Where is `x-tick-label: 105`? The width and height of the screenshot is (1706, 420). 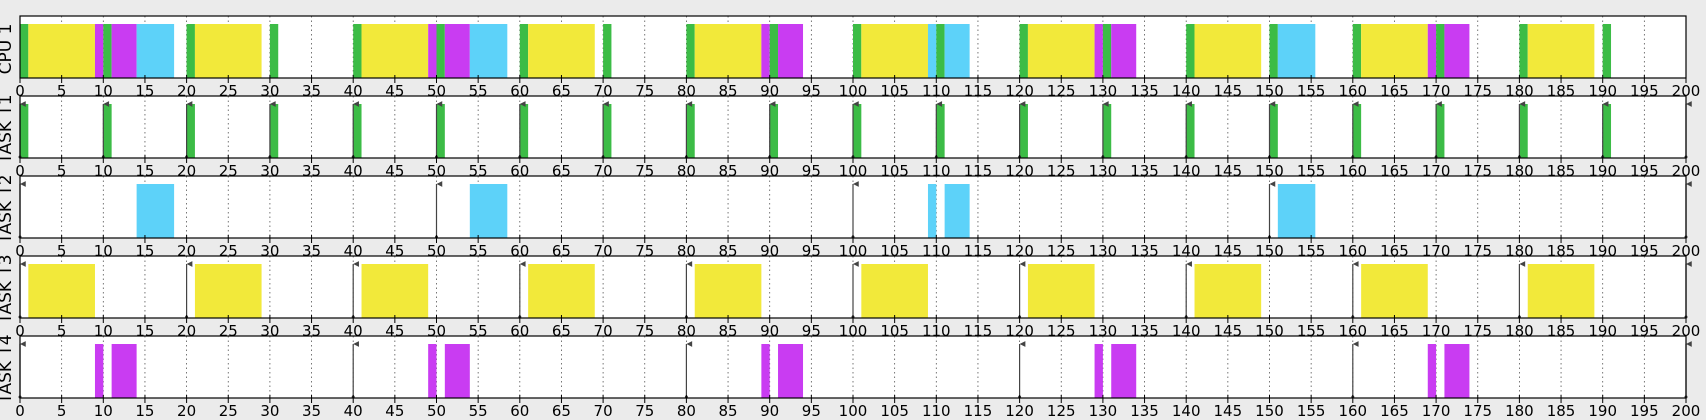
x-tick-label: 105 is located at coordinates (894, 411).